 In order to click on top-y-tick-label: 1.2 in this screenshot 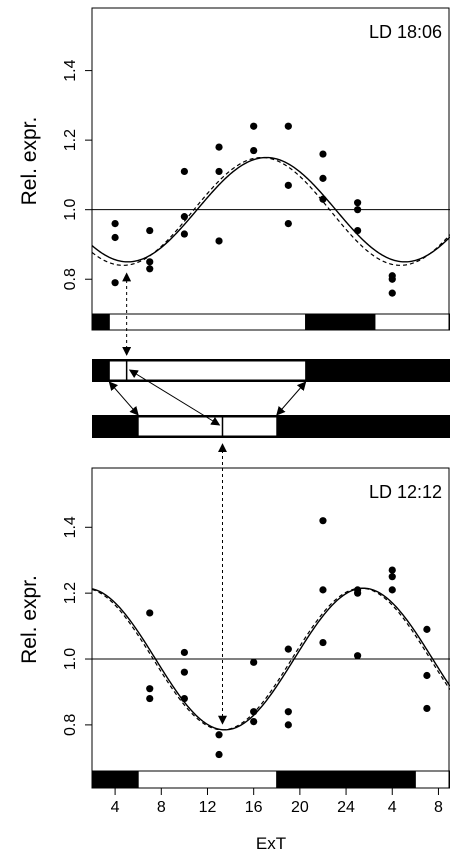, I will do `click(70, 140)`.